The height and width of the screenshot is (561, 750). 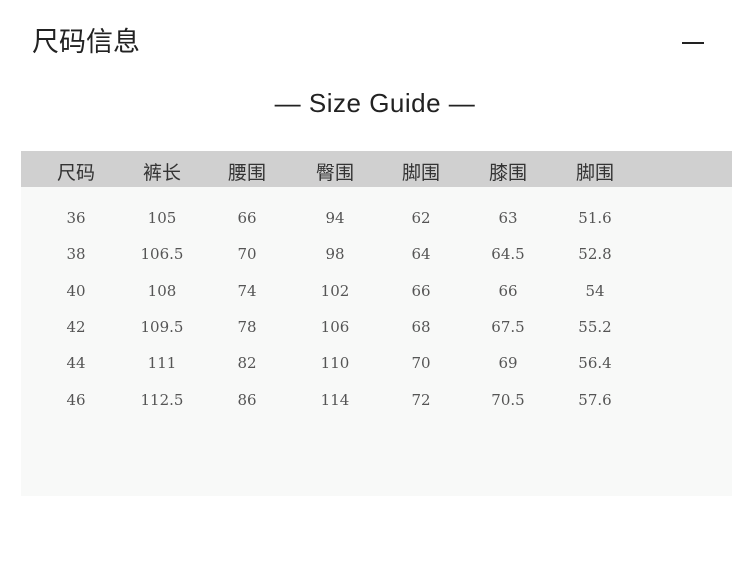 What do you see at coordinates (508, 399) in the screenshot?
I see `table-cell: 70.5` at bounding box center [508, 399].